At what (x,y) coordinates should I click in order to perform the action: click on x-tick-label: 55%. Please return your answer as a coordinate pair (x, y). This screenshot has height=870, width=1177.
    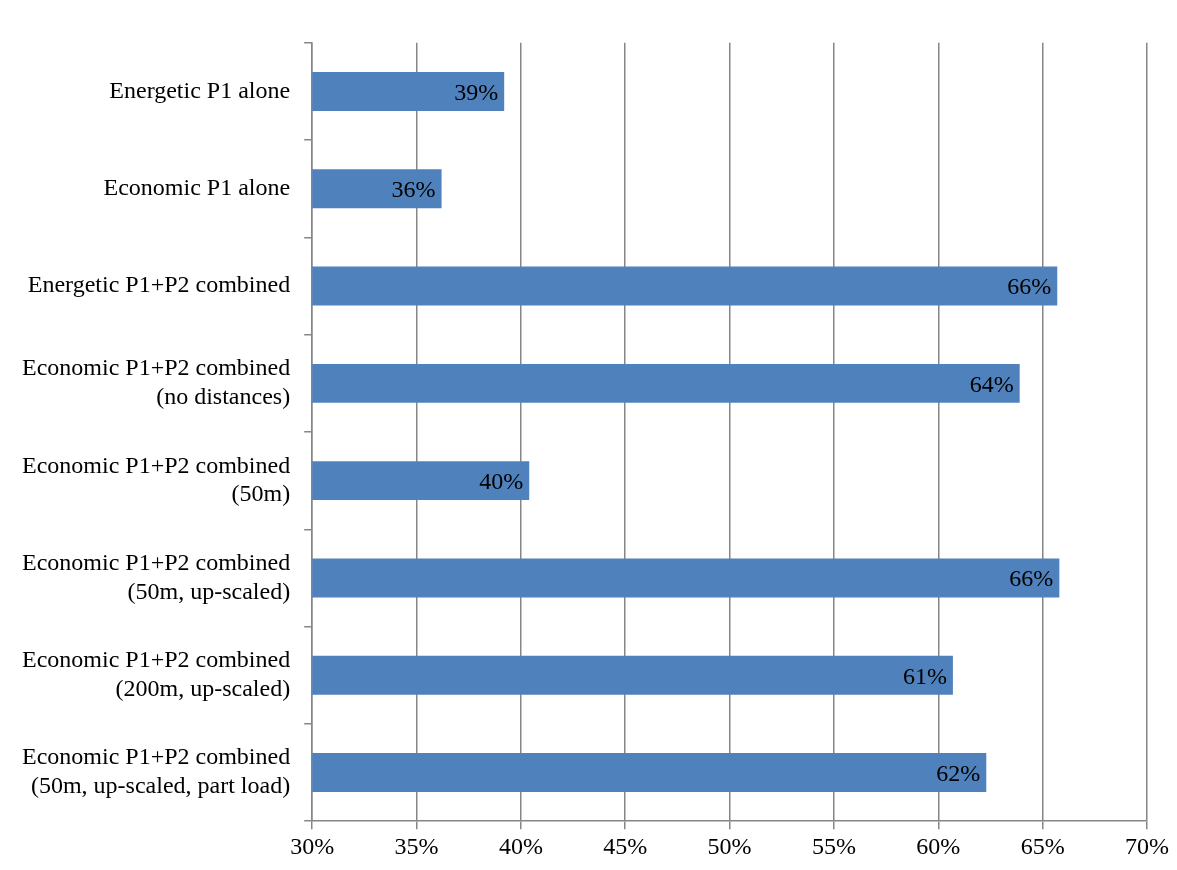
    Looking at the image, I should click on (833, 845).